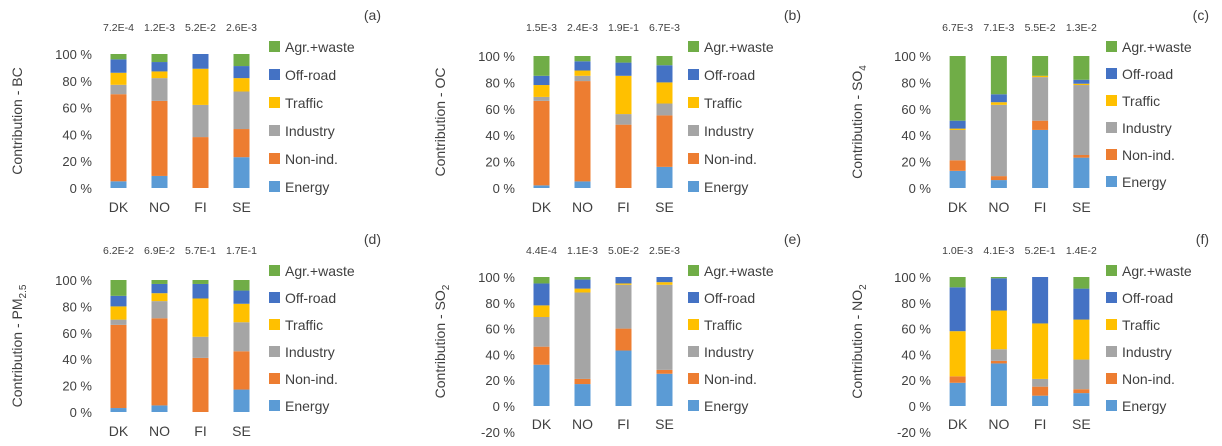  Describe the element at coordinates (200, 28) in the screenshot. I see `total-value-label: 5.2E-2` at that location.